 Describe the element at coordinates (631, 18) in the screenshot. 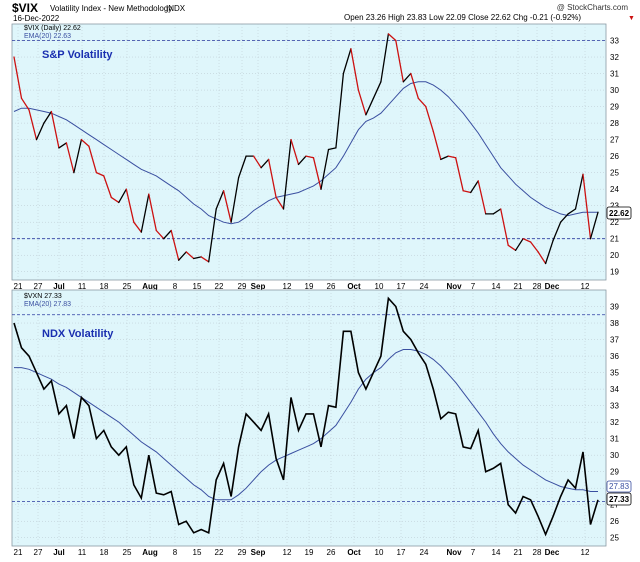

I see `change-arrow: ▼` at that location.